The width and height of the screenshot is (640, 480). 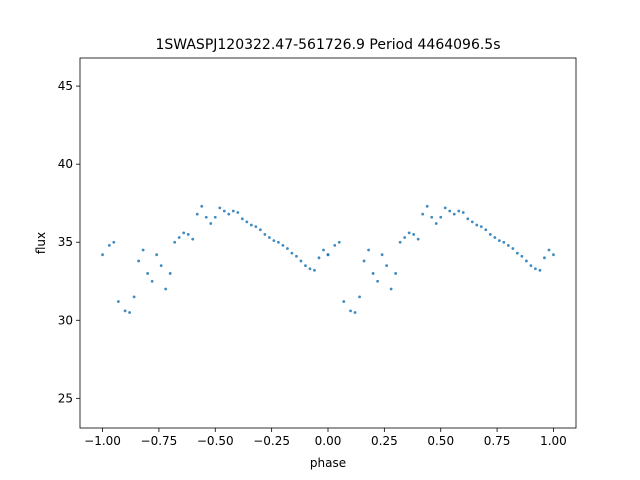 What do you see at coordinates (271, 441) in the screenshot?
I see `x-tick-label: −0.25` at bounding box center [271, 441].